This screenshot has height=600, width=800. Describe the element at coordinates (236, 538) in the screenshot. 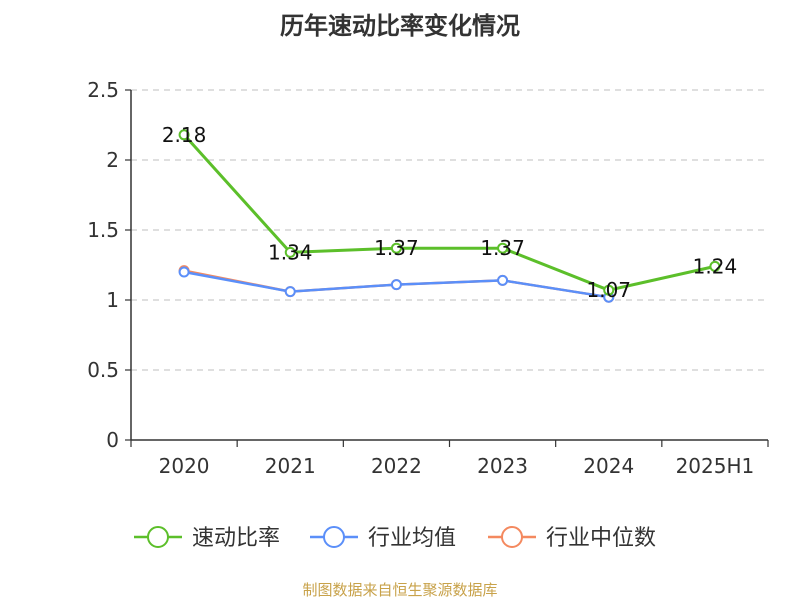

I see `legend-item-label: 速动比率` at that location.